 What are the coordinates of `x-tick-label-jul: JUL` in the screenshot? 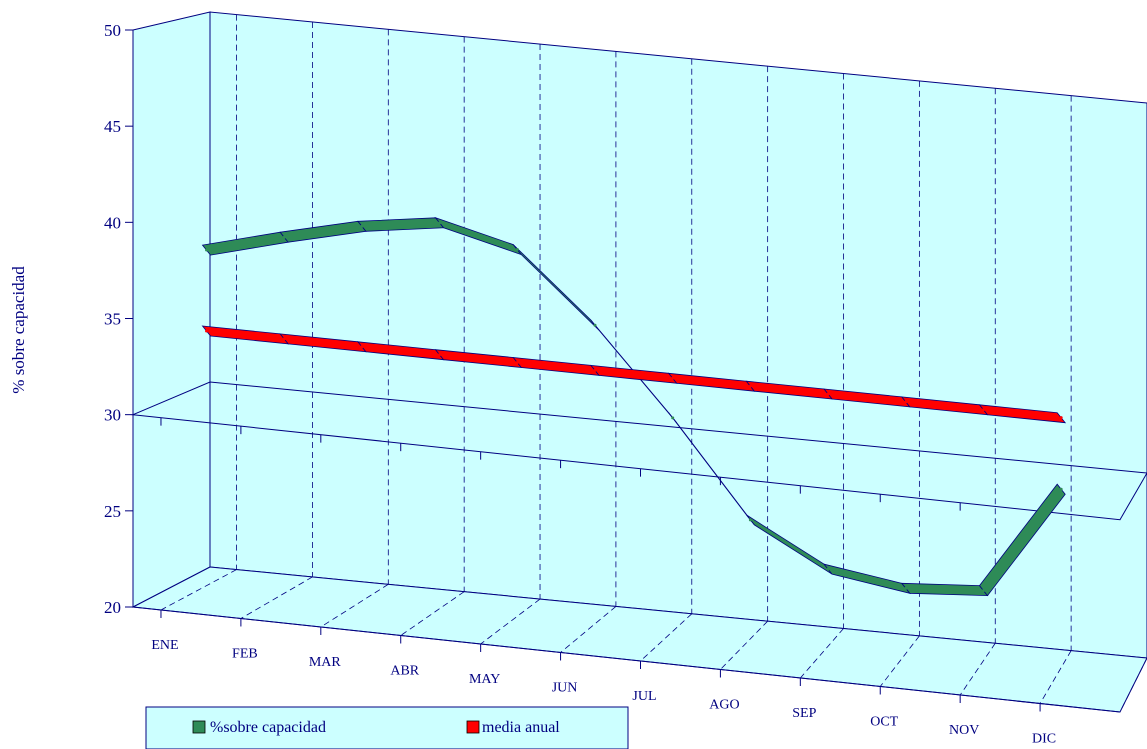 It's located at (644, 696).